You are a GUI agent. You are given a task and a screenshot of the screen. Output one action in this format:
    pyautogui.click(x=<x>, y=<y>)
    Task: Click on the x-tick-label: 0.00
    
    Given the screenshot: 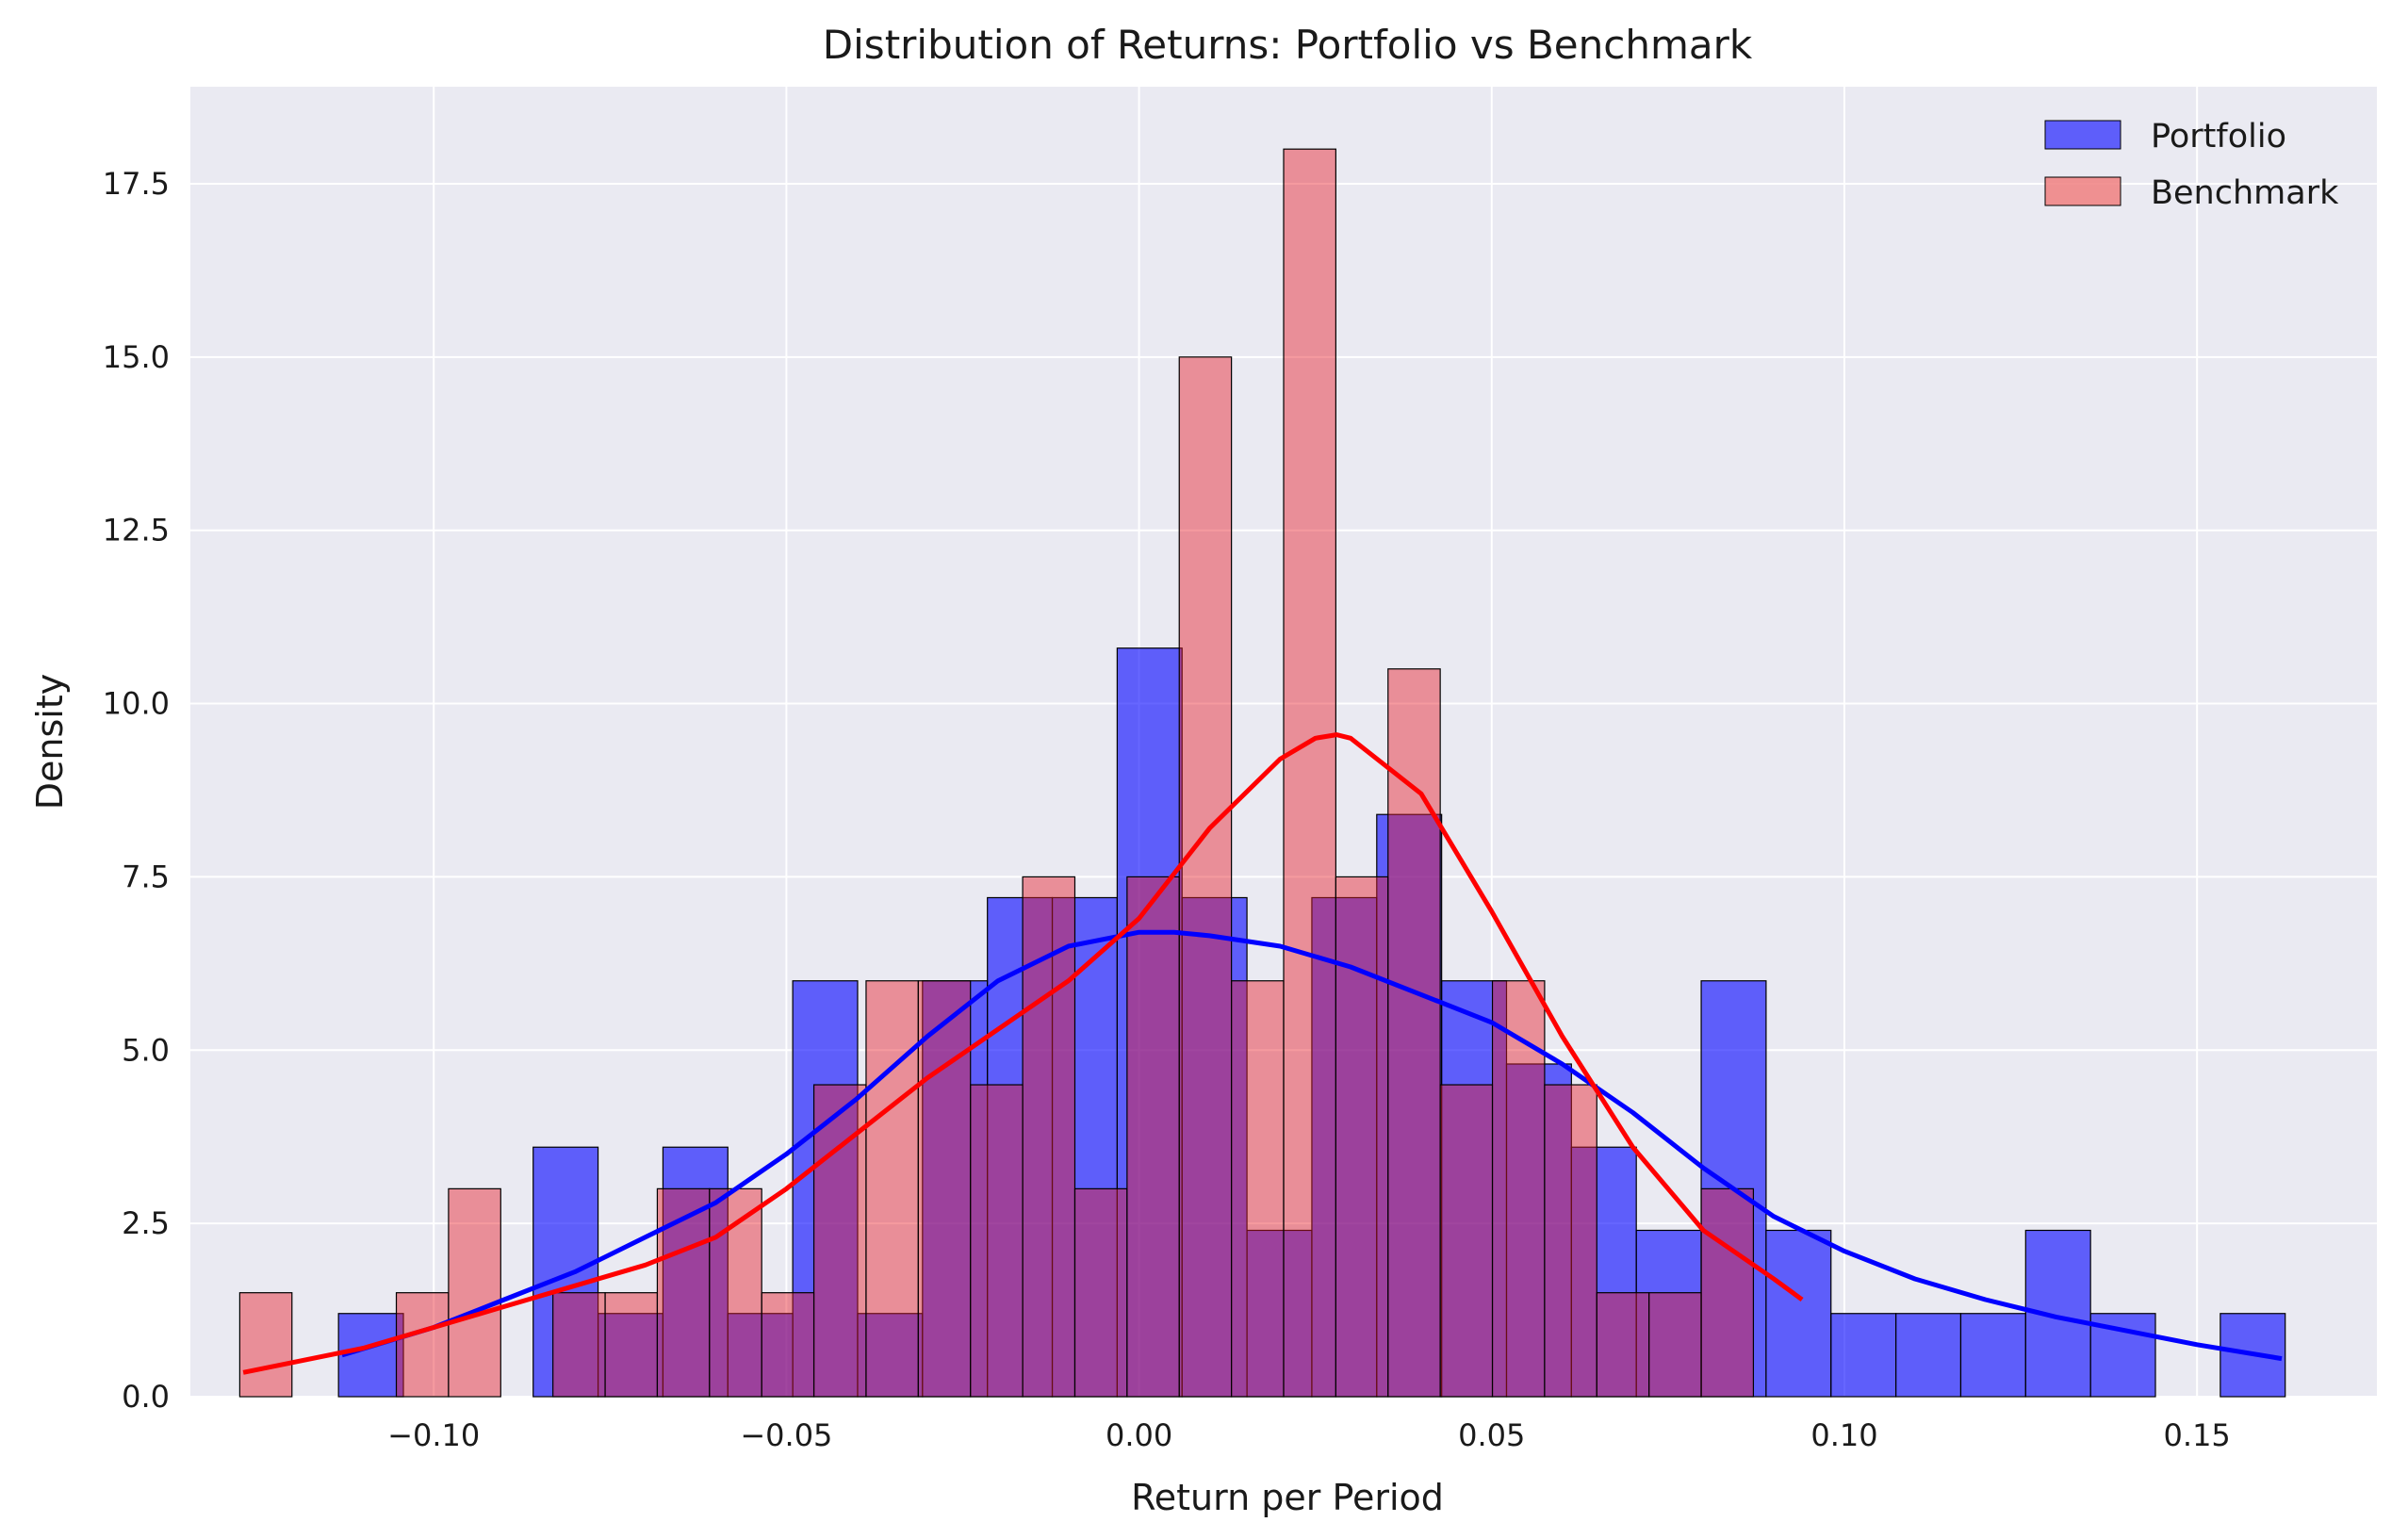 What is the action you would take?
    pyautogui.click(x=1139, y=1435)
    